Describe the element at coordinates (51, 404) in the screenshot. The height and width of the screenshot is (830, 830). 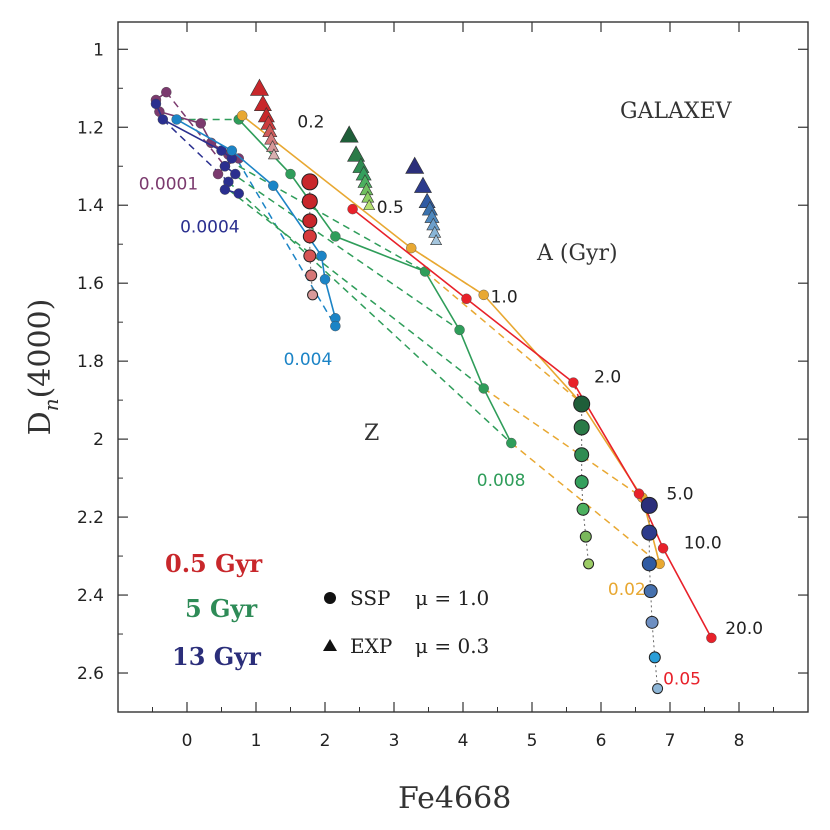
I see `y-axis-title-sub: n` at that location.